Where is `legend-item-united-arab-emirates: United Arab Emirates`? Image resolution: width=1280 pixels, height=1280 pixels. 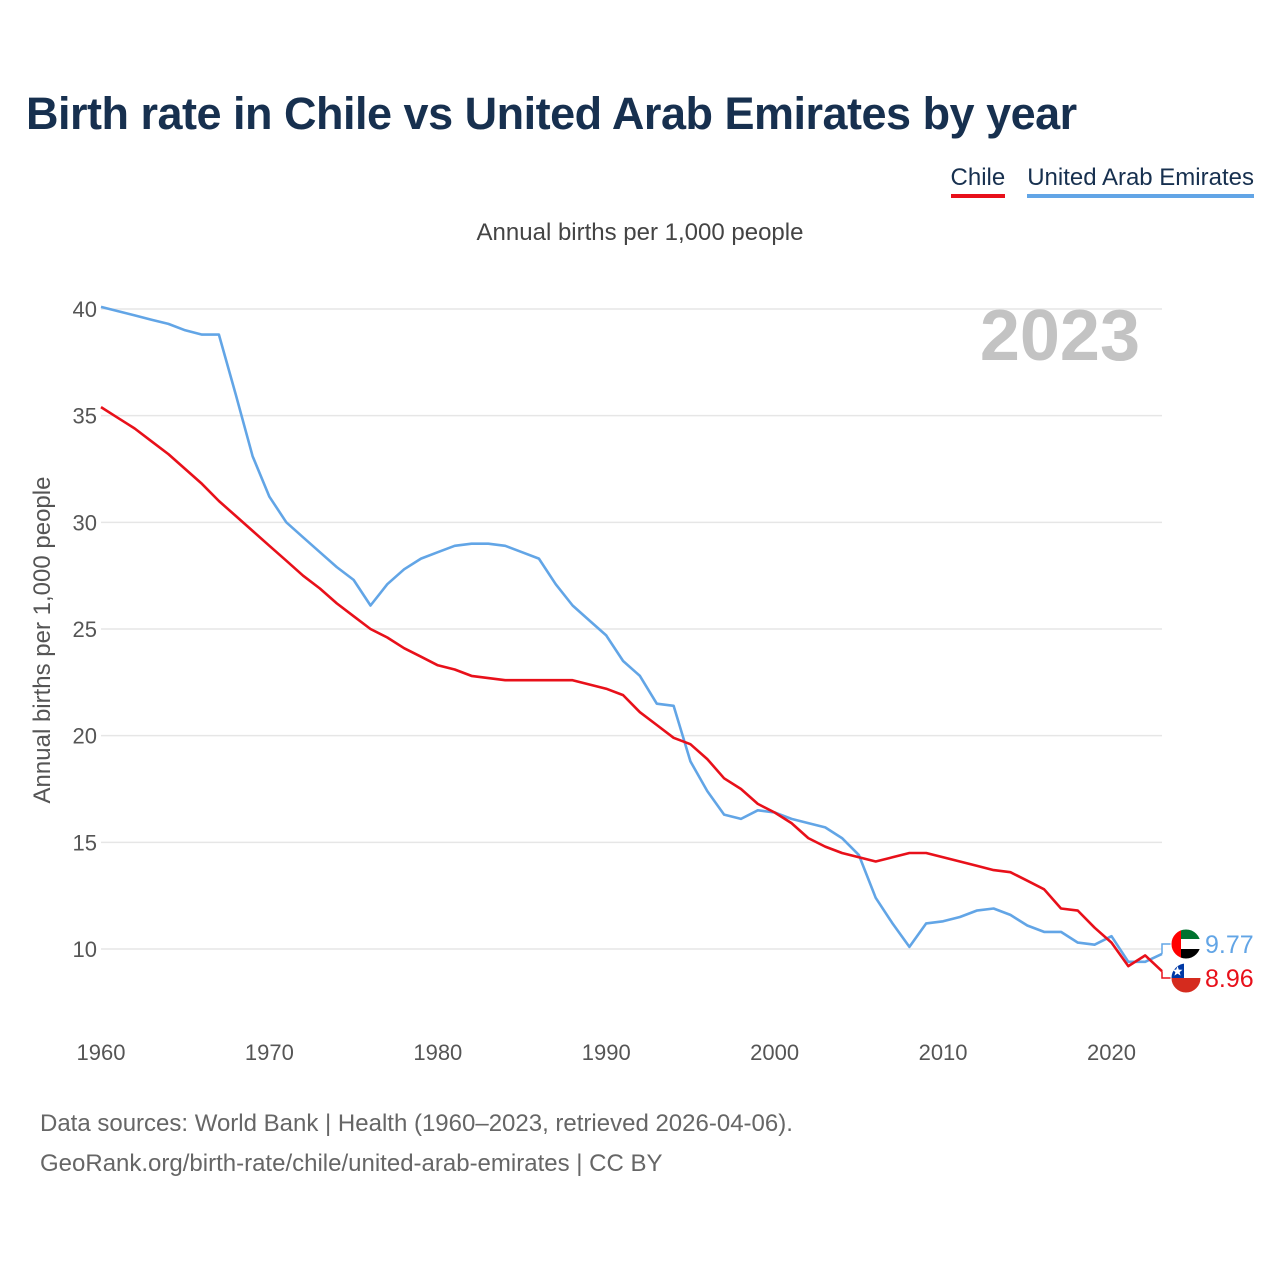 legend-item-united-arab-emirates: United Arab Emirates is located at coordinates (1140, 181).